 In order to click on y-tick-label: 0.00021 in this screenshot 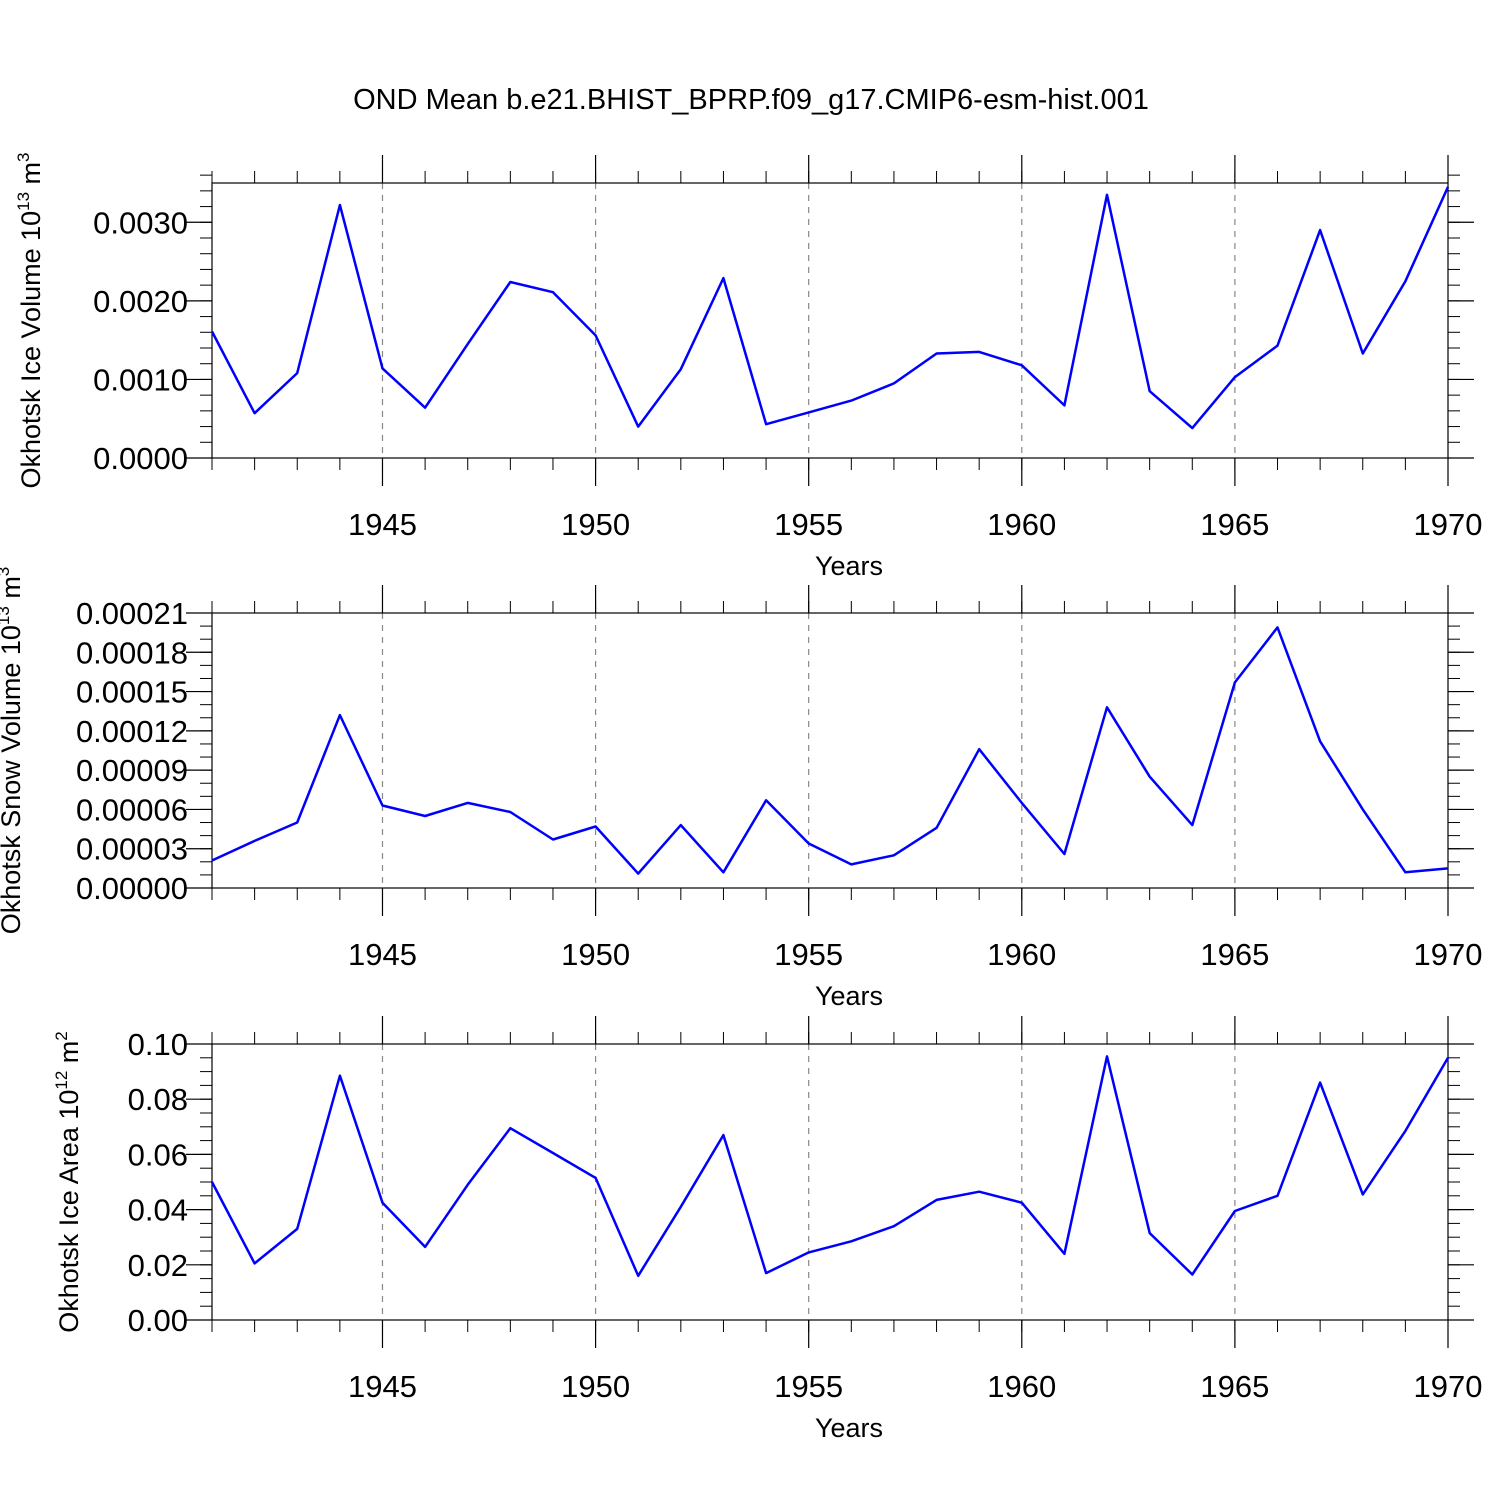, I will do `click(132, 613)`.